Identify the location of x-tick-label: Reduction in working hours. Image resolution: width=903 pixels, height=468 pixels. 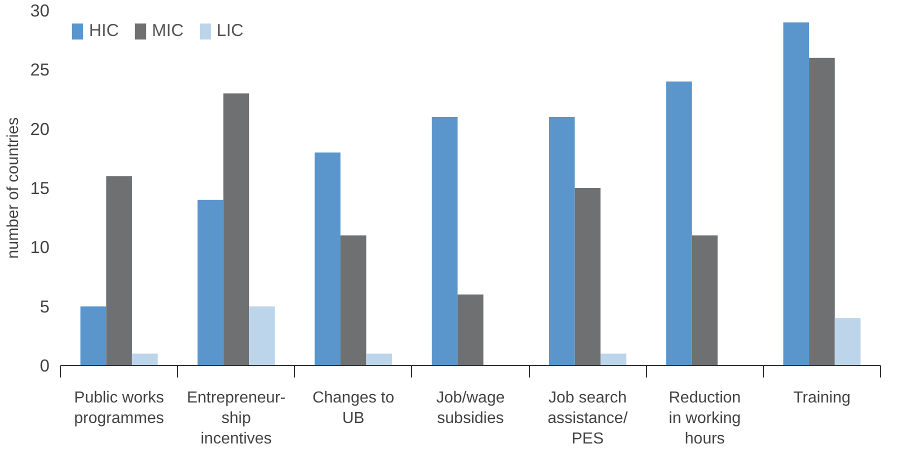
(704, 419).